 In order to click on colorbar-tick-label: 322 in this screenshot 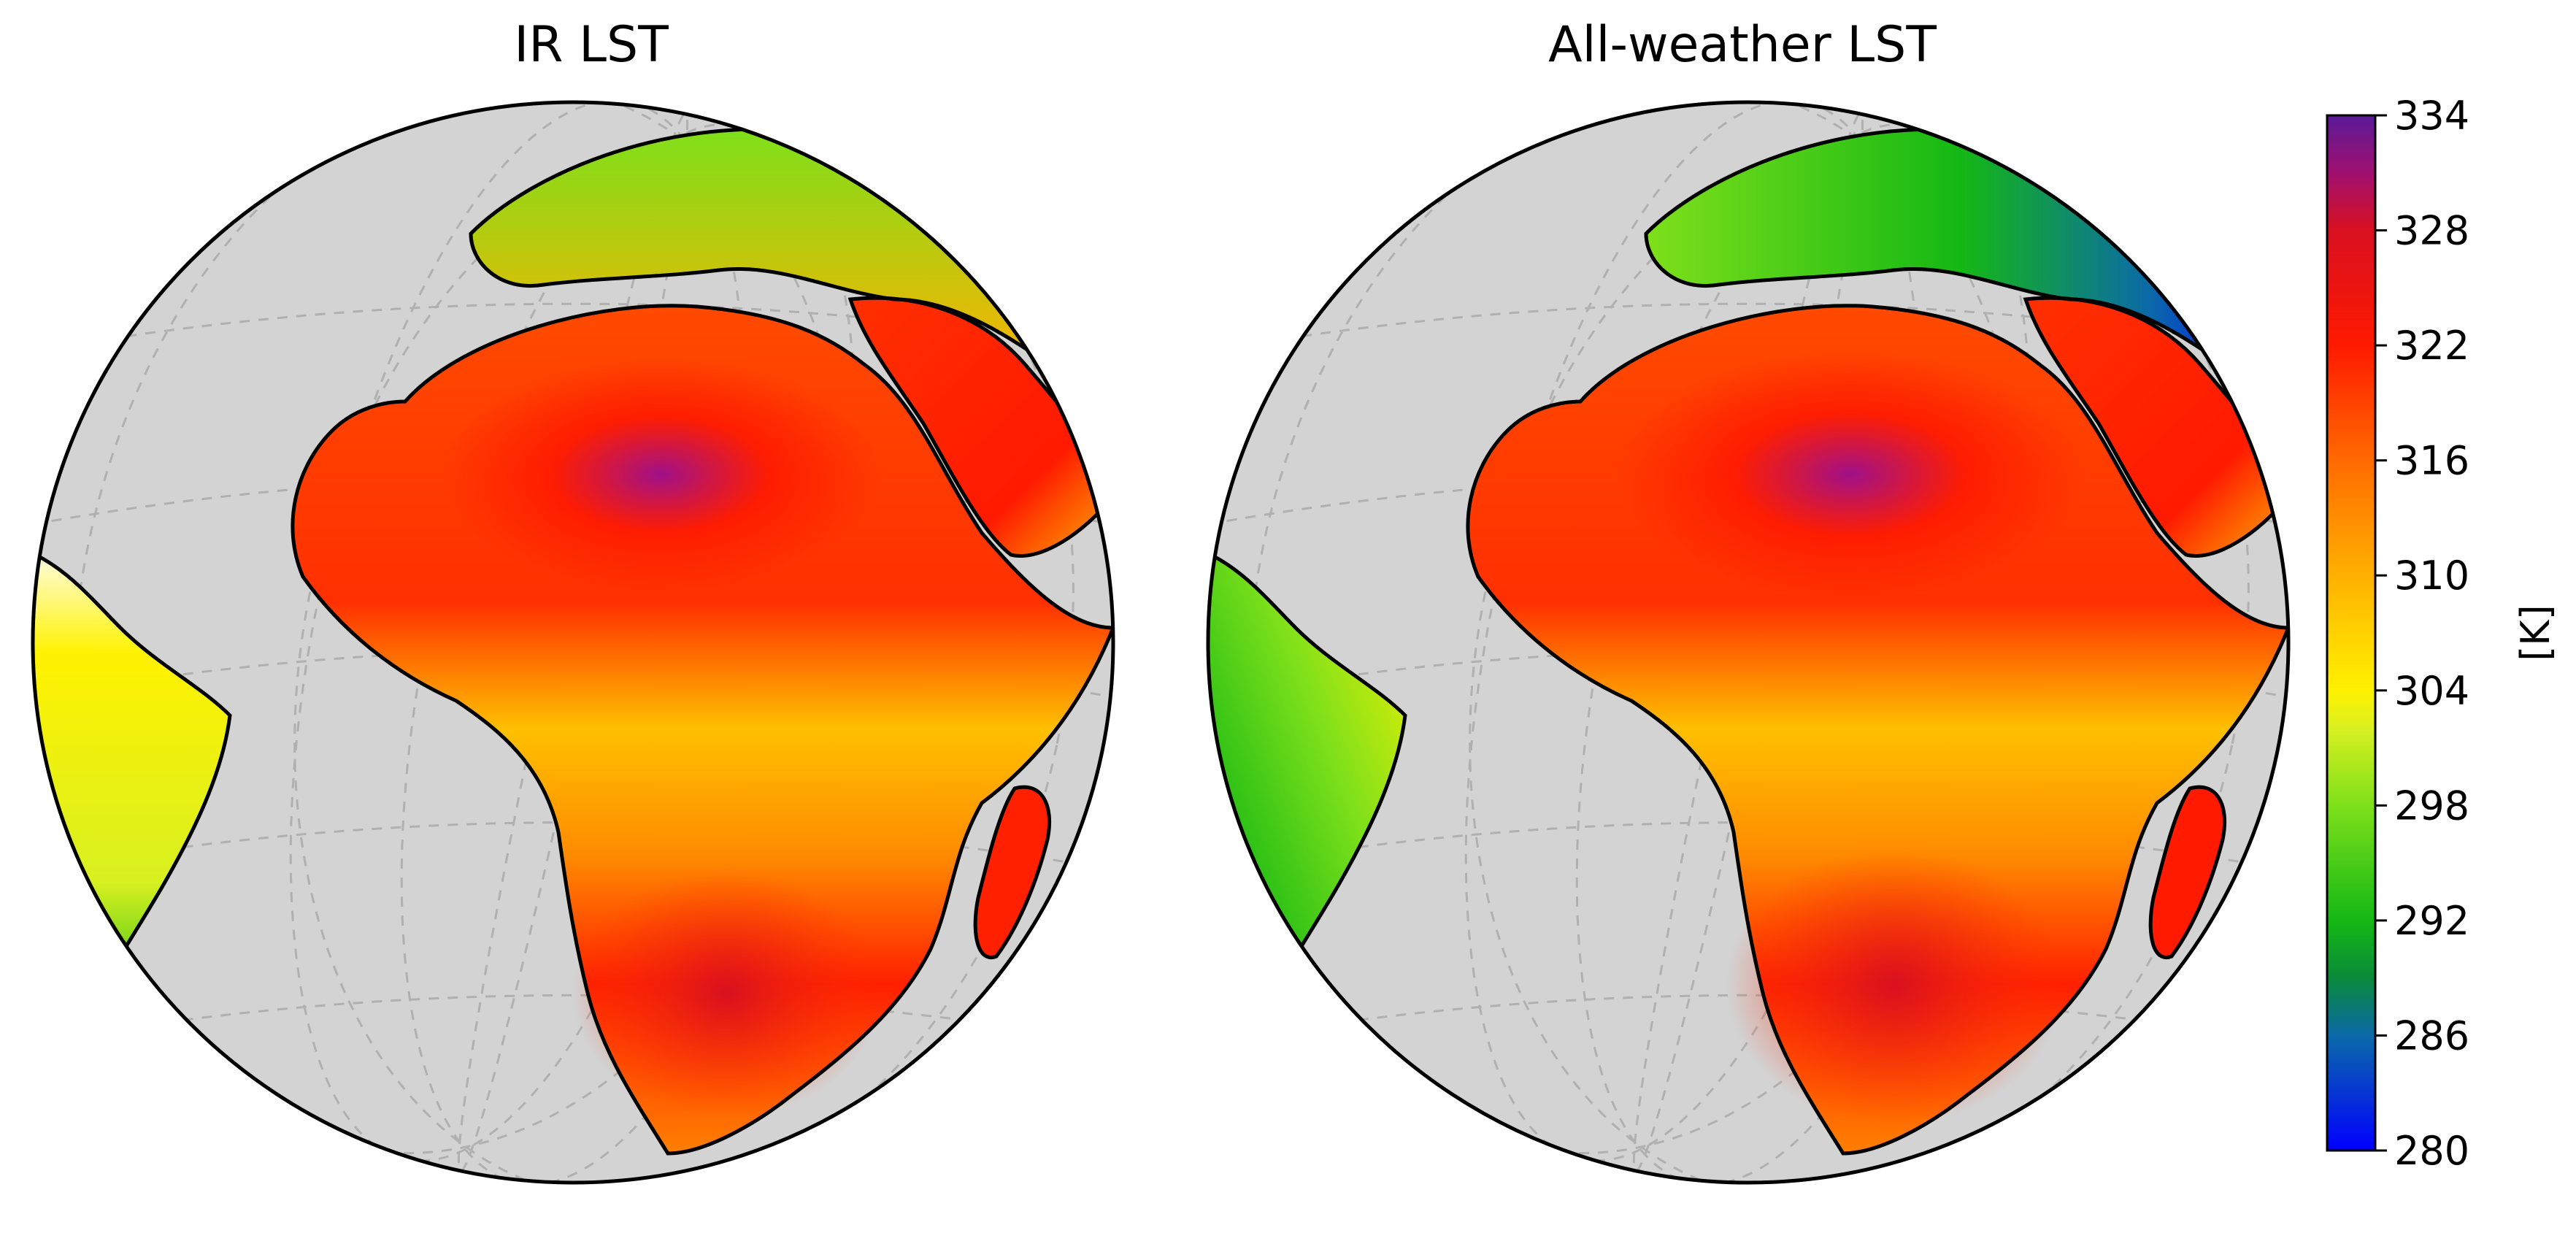, I will do `click(2431, 346)`.